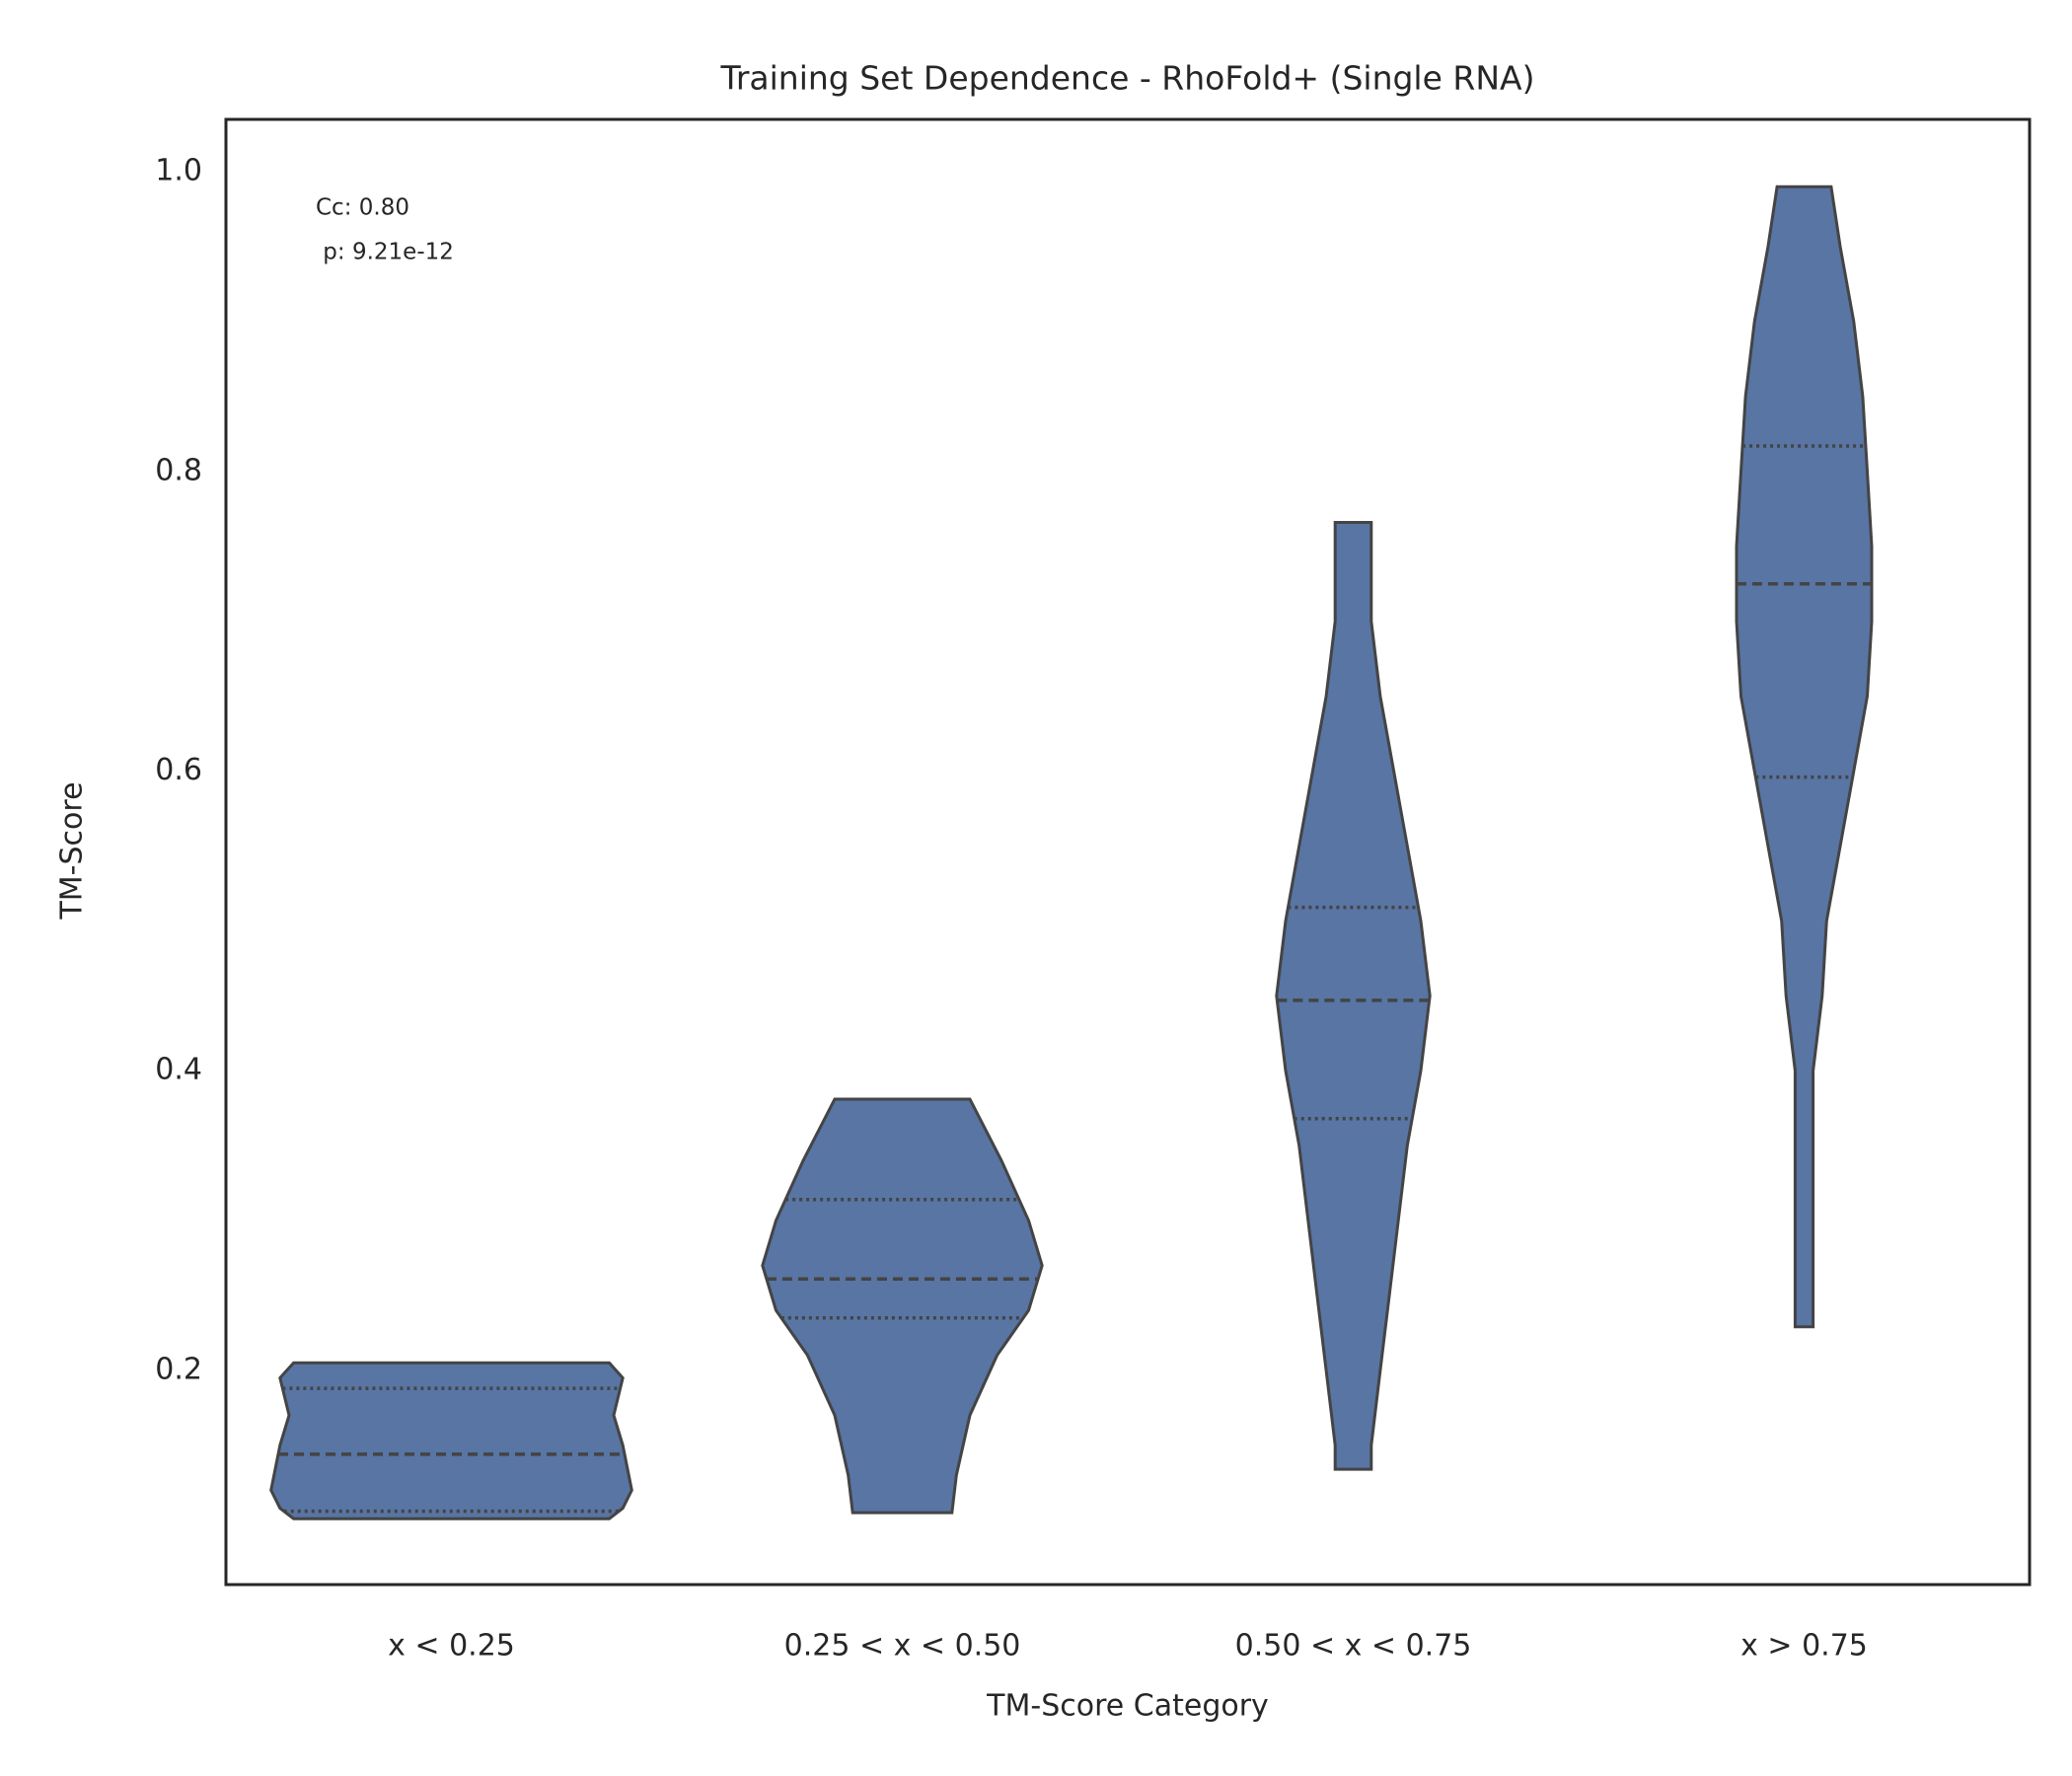 The height and width of the screenshot is (1776, 2072). I want to click on y-axis-label: TM-Score, so click(73, 851).